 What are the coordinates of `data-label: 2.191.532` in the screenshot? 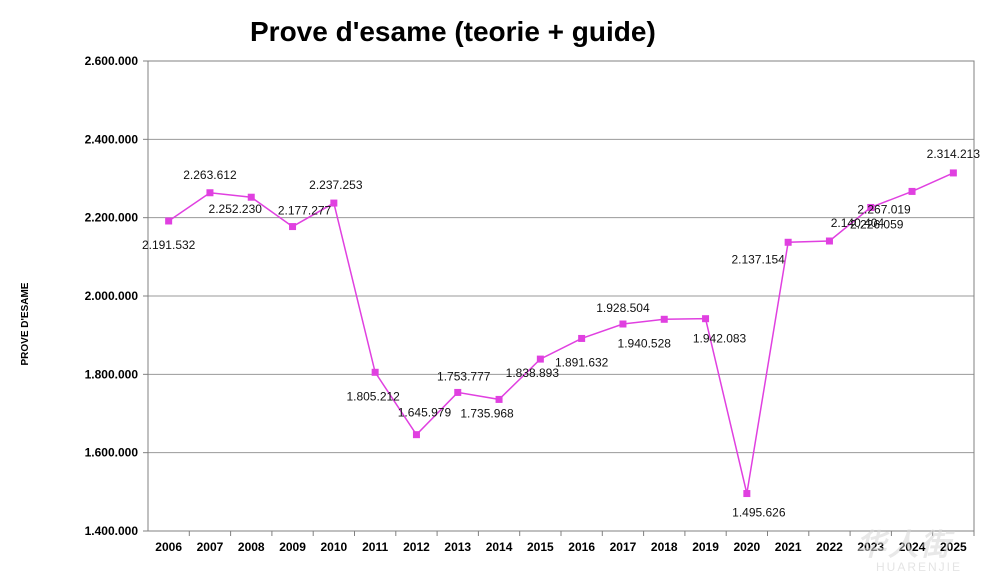 It's located at (169, 245).